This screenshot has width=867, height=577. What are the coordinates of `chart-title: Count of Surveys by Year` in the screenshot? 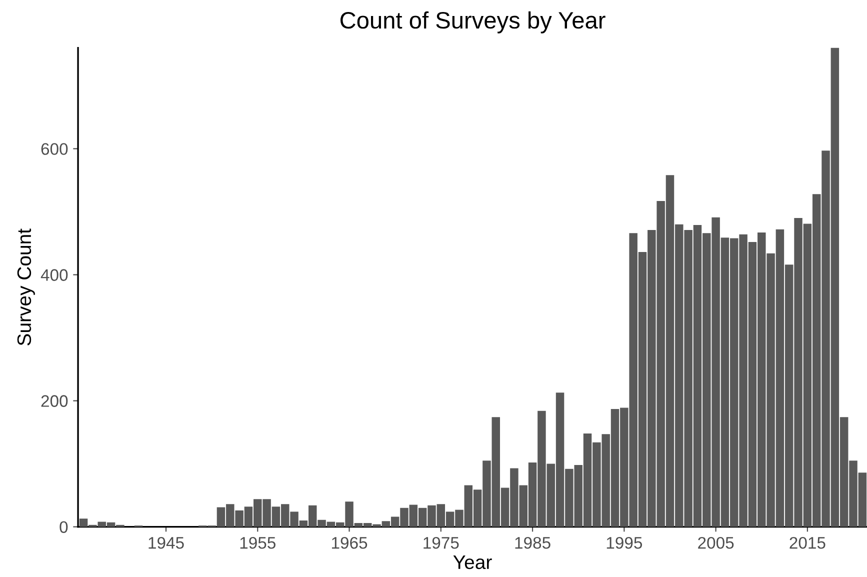 It's located at (473, 22).